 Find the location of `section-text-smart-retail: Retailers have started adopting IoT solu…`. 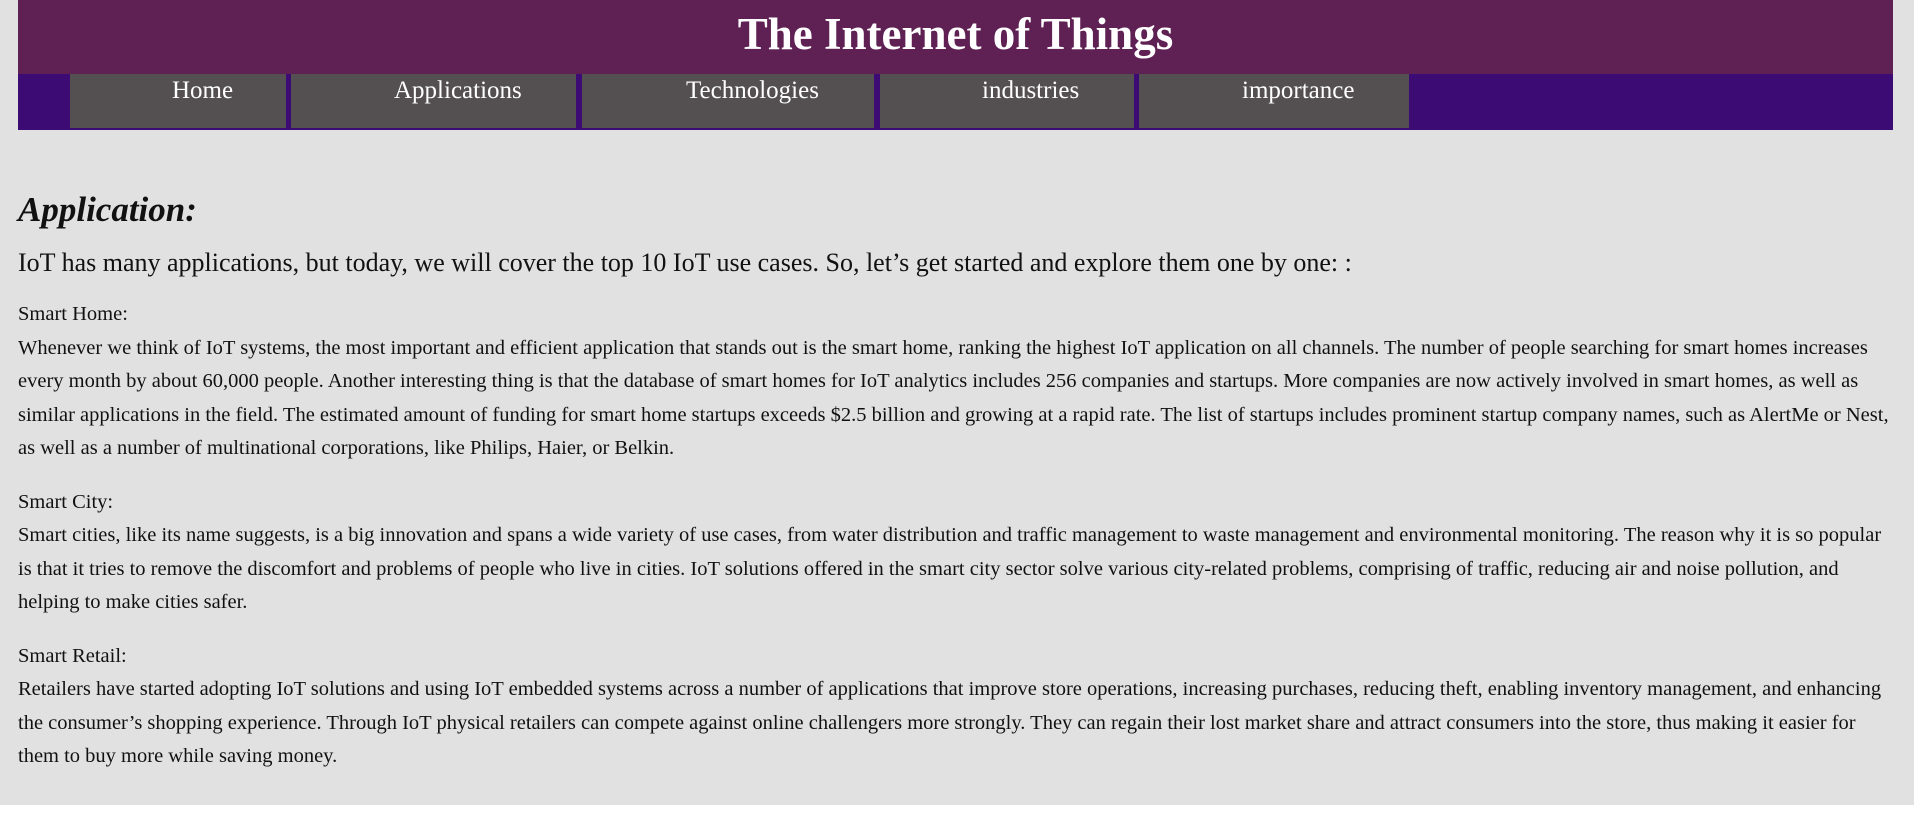

section-text-smart-retail: Retailers have started adopting IoT solu… is located at coordinates (950, 722).